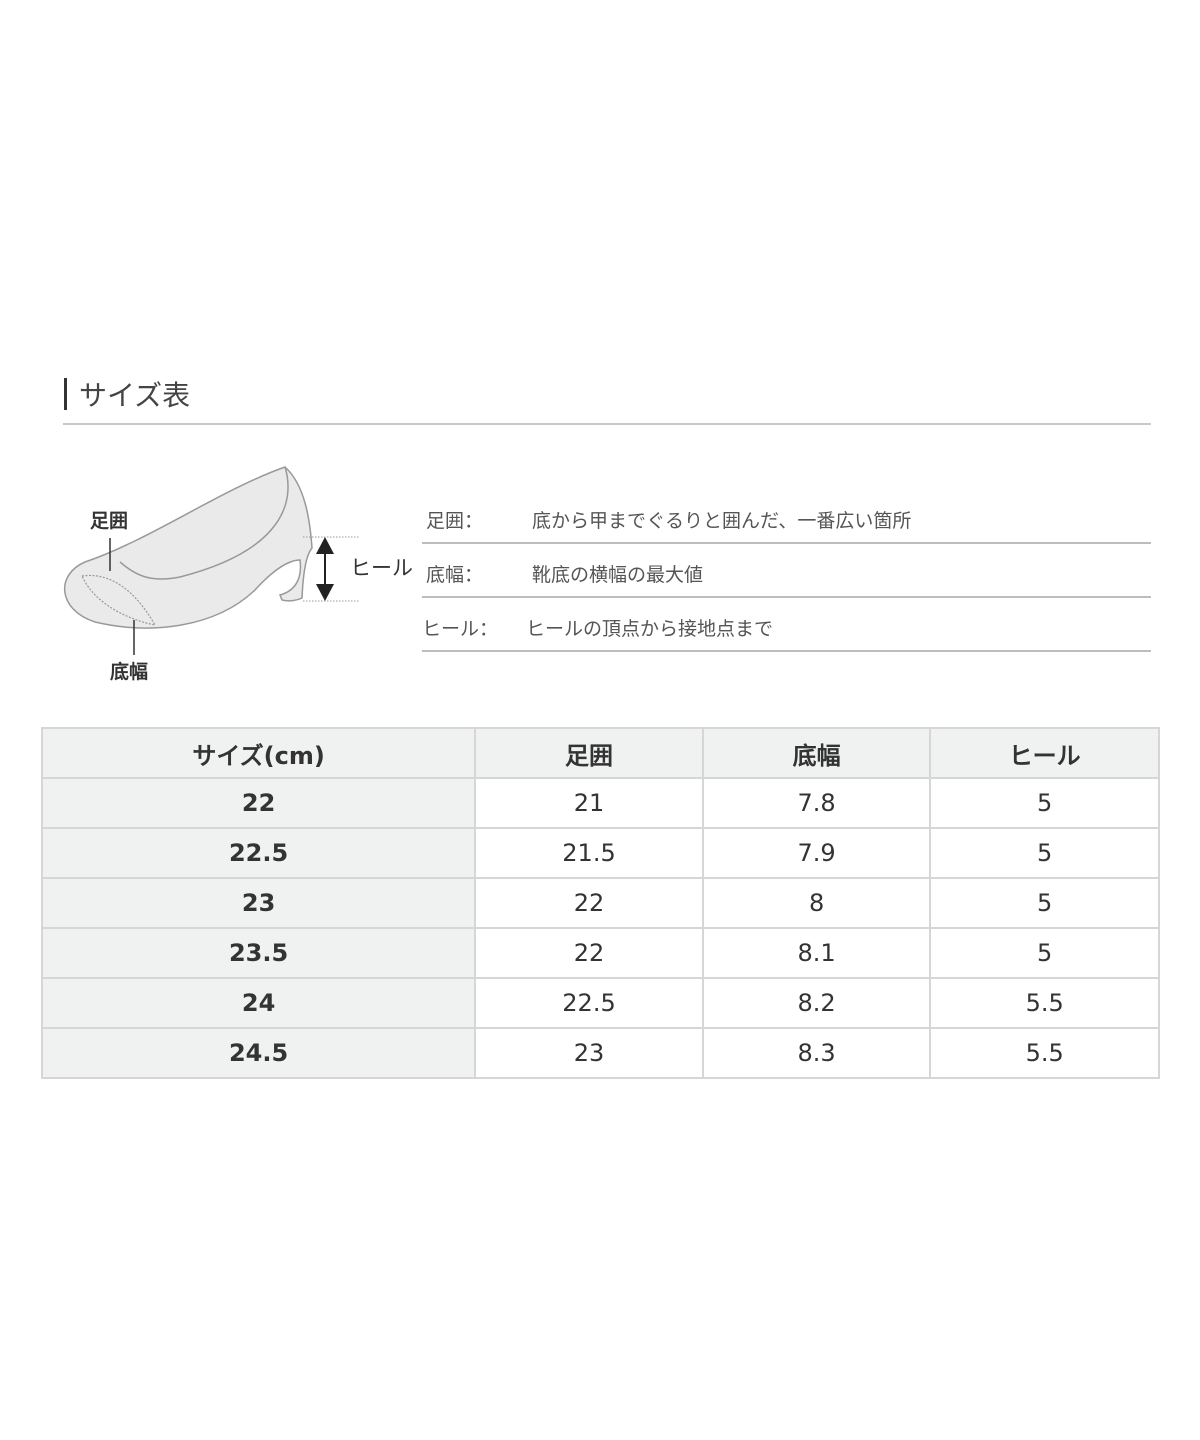 This screenshot has width=1200, height=1440. Describe the element at coordinates (65, 394) in the screenshot. I see `title-bar` at that location.